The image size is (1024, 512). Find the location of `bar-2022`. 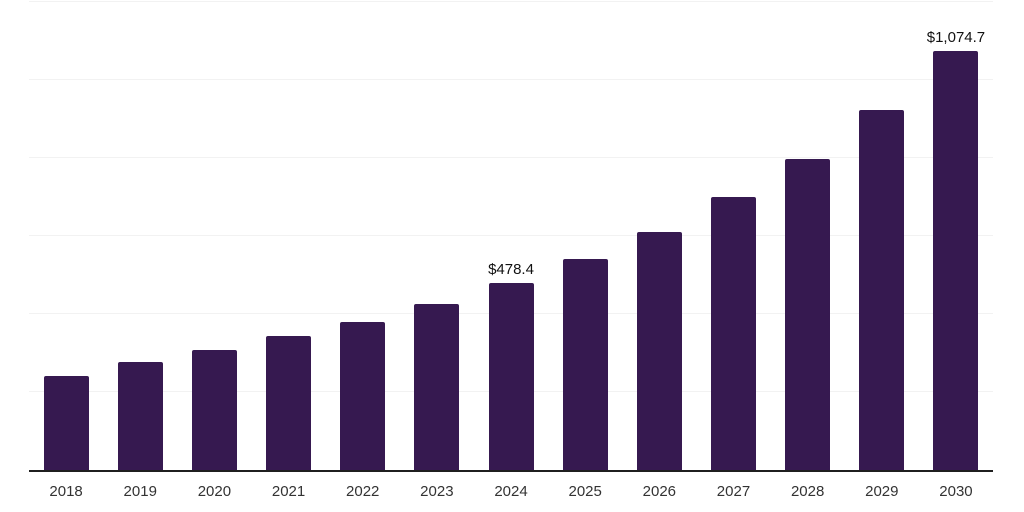

bar-2022 is located at coordinates (363, 395).